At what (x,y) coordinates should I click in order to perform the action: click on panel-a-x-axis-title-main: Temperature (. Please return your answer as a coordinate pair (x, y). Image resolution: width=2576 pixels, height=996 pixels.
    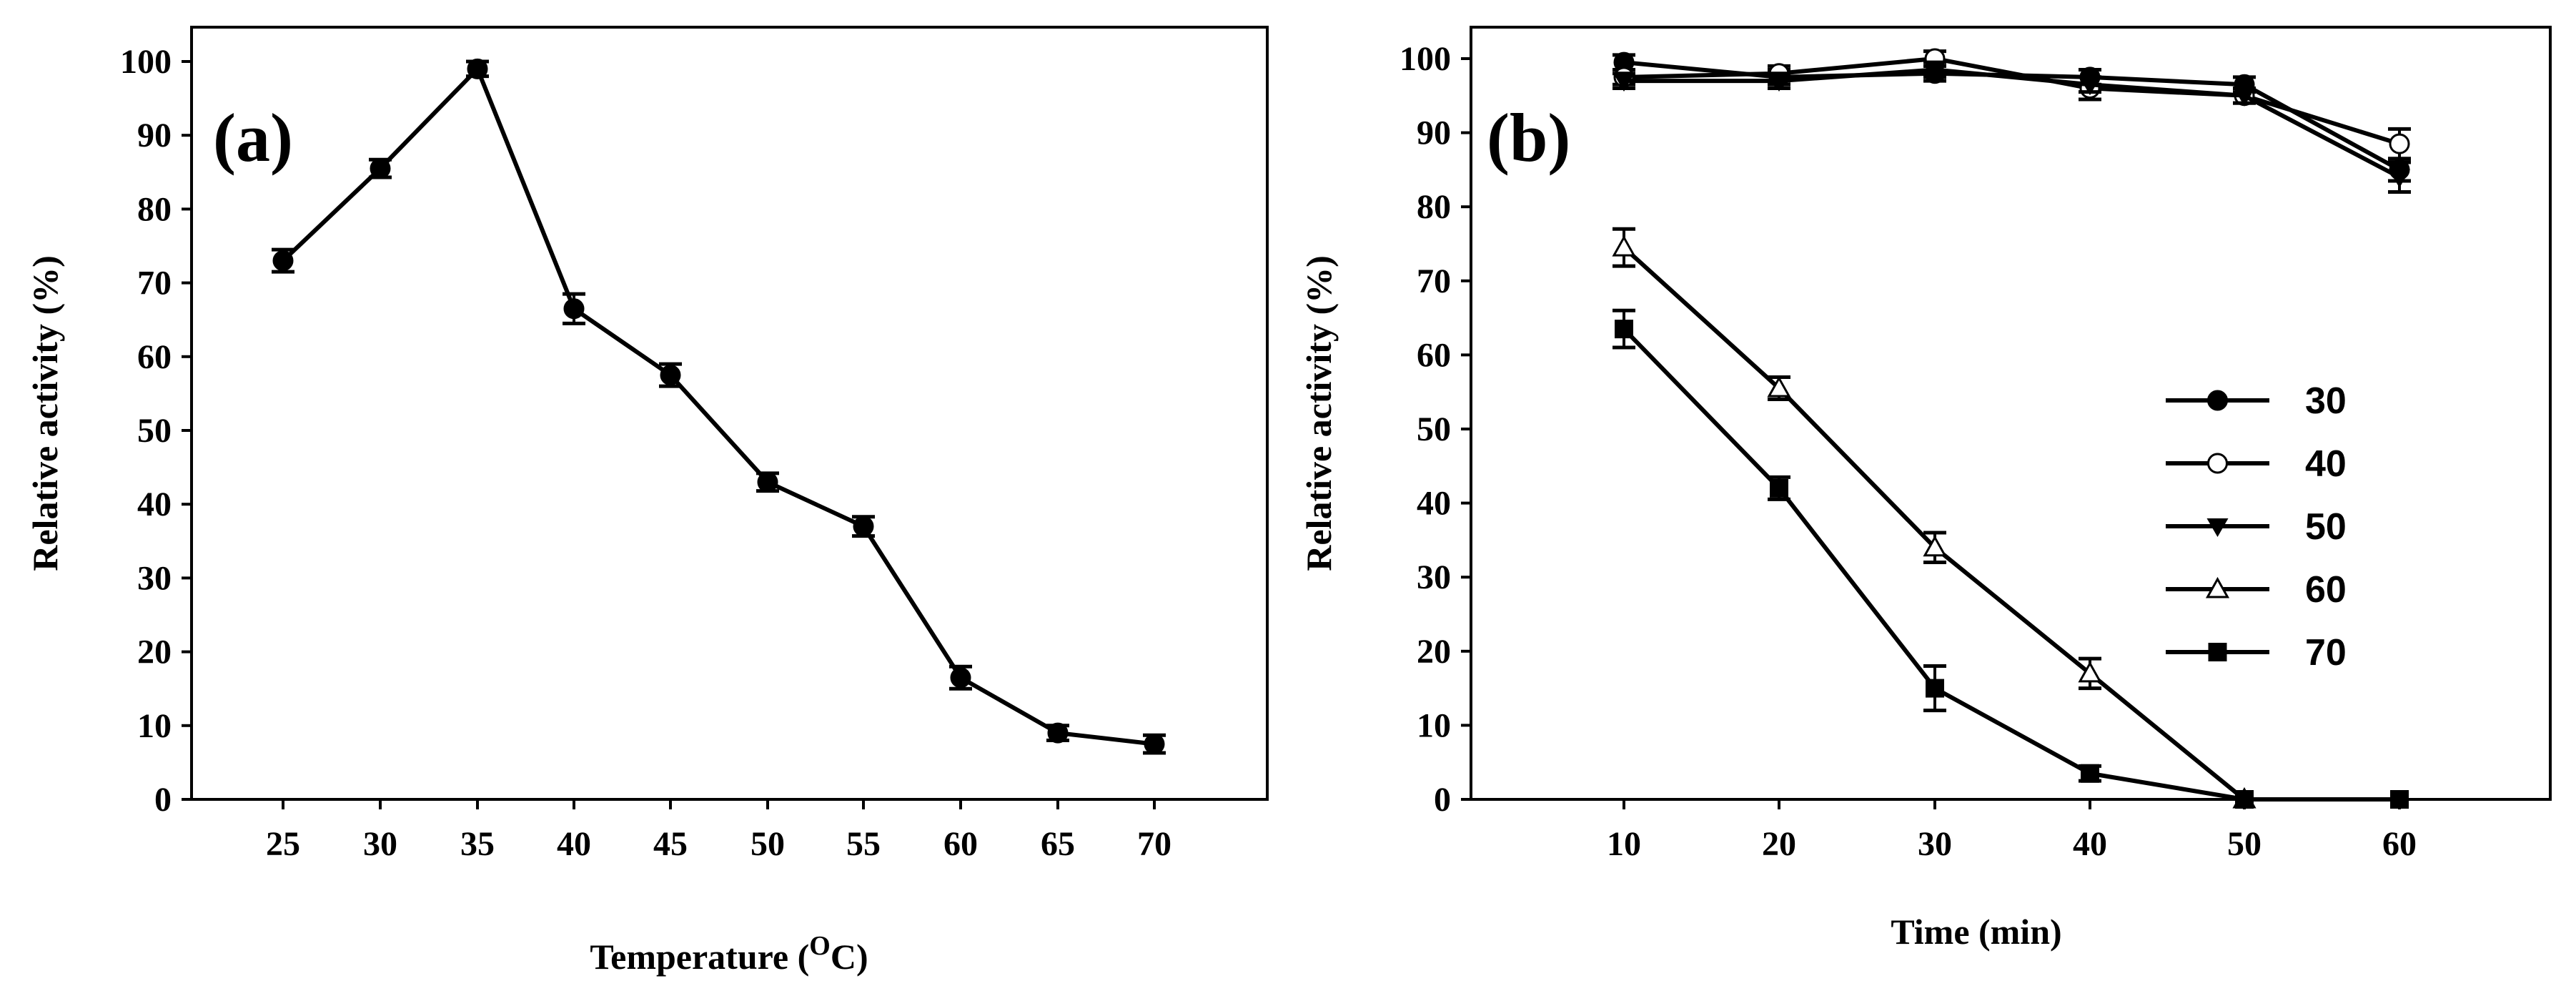
    Looking at the image, I should click on (699, 957).